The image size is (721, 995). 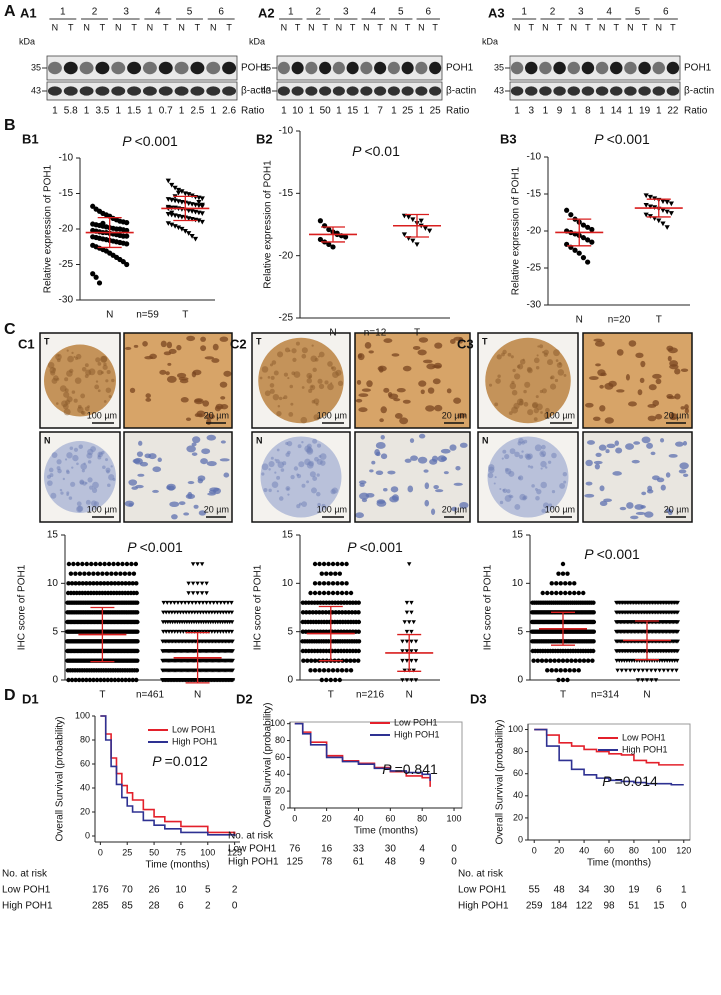 What do you see at coordinates (255, 68) in the screenshot?
I see `target-label: POH1` at bounding box center [255, 68].